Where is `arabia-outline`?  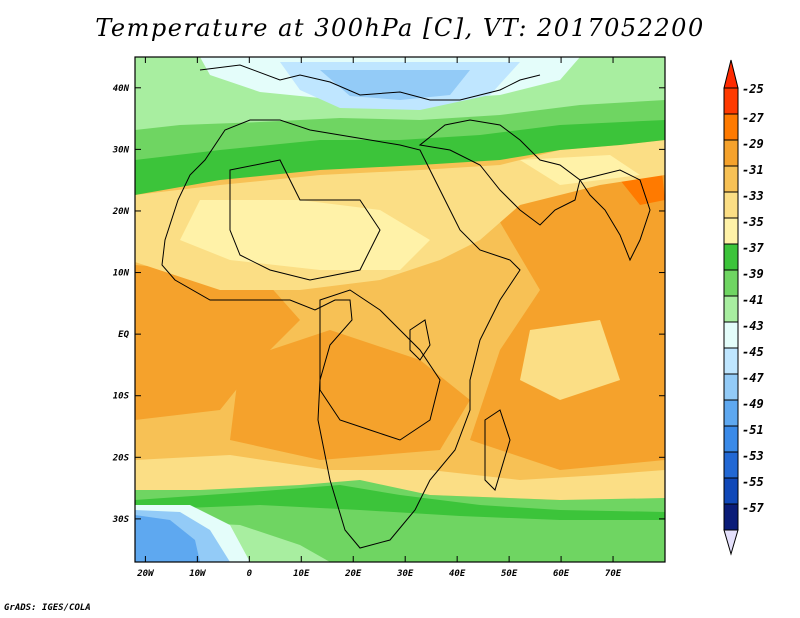
arabia-outline is located at coordinates (499, 172).